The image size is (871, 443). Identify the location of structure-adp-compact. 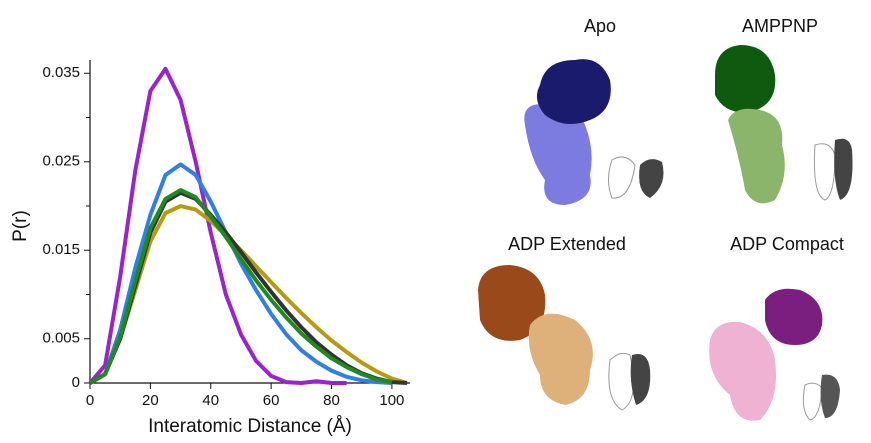
(774, 354).